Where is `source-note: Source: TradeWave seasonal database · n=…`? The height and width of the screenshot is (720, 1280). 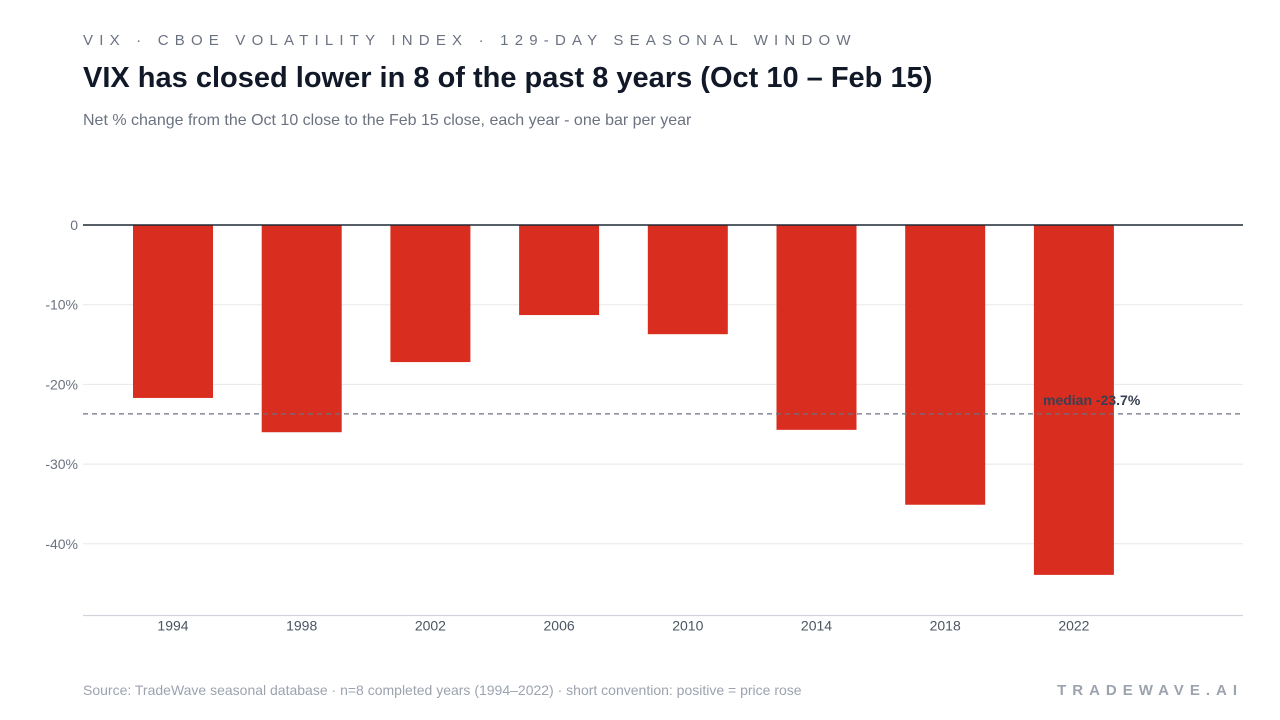
source-note: Source: TradeWave seasonal database · n=… is located at coordinates (442, 690).